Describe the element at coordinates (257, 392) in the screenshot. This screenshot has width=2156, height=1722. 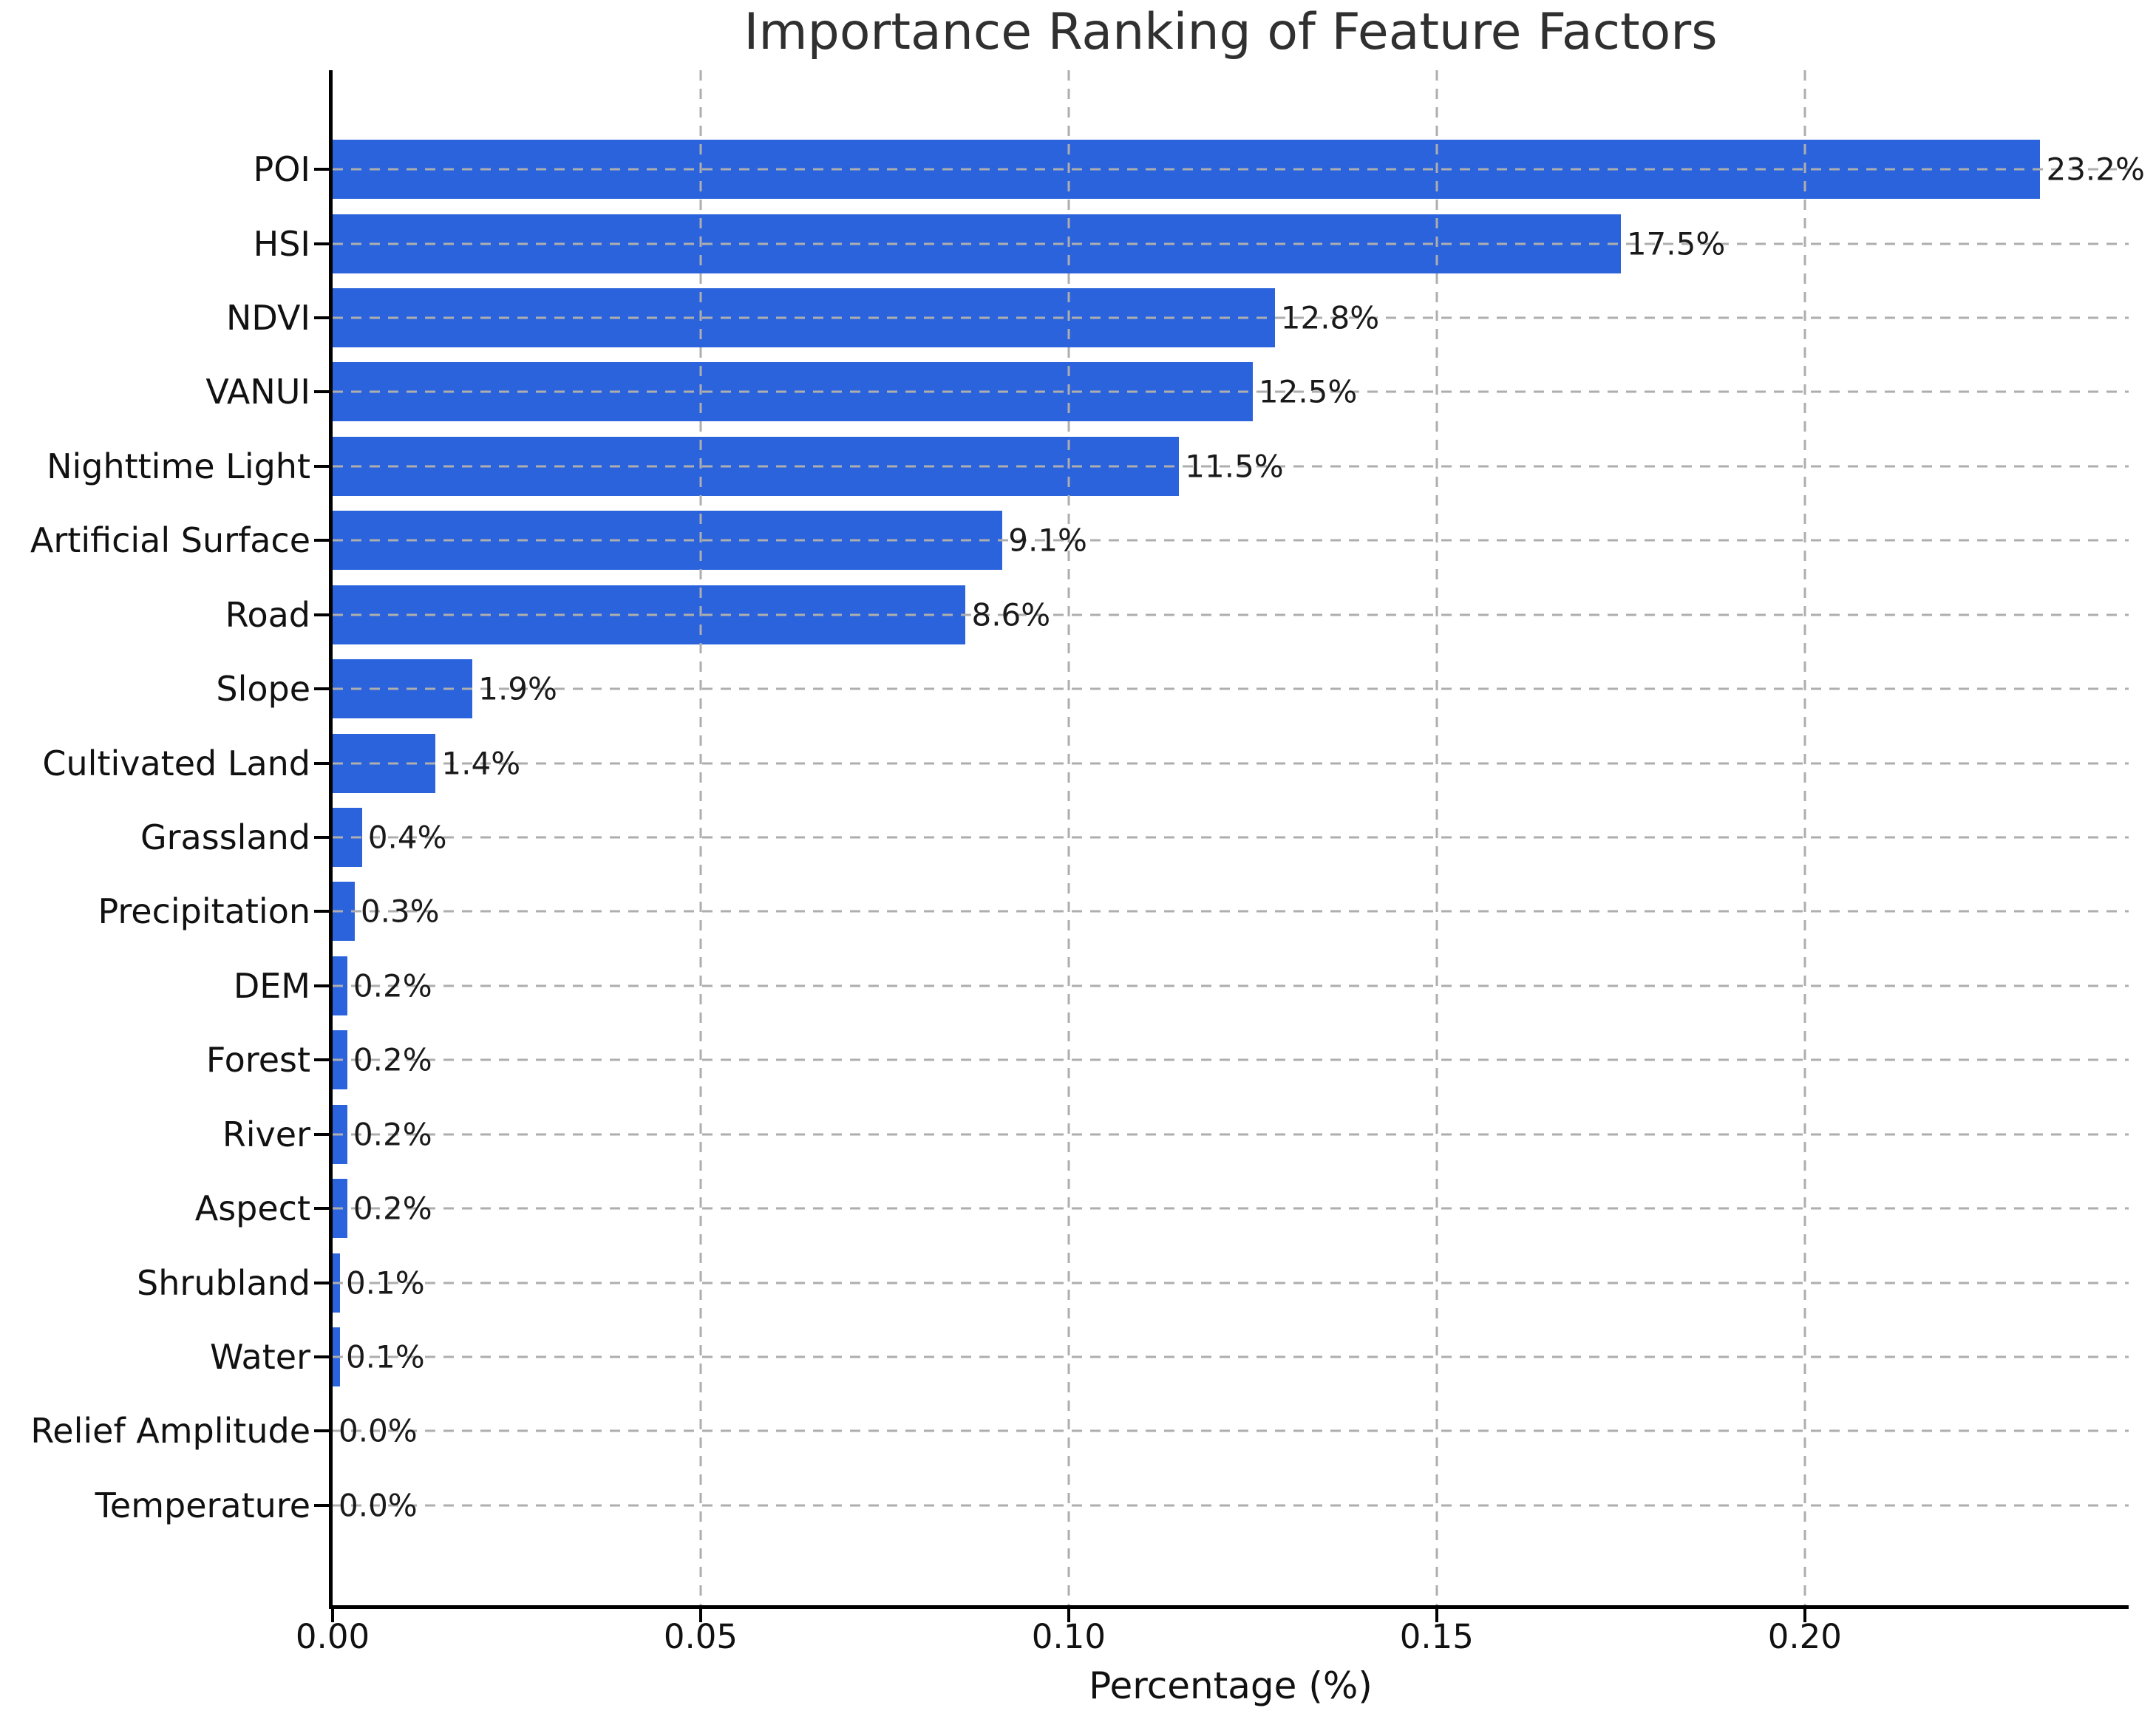
I see `category-label: VANUI` at that location.